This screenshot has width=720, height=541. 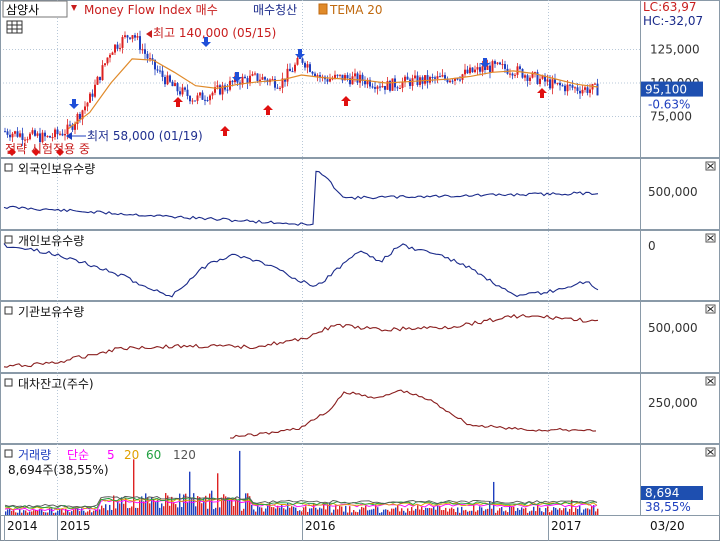 I want to click on chevron-down-icon, so click(x=74, y=8).